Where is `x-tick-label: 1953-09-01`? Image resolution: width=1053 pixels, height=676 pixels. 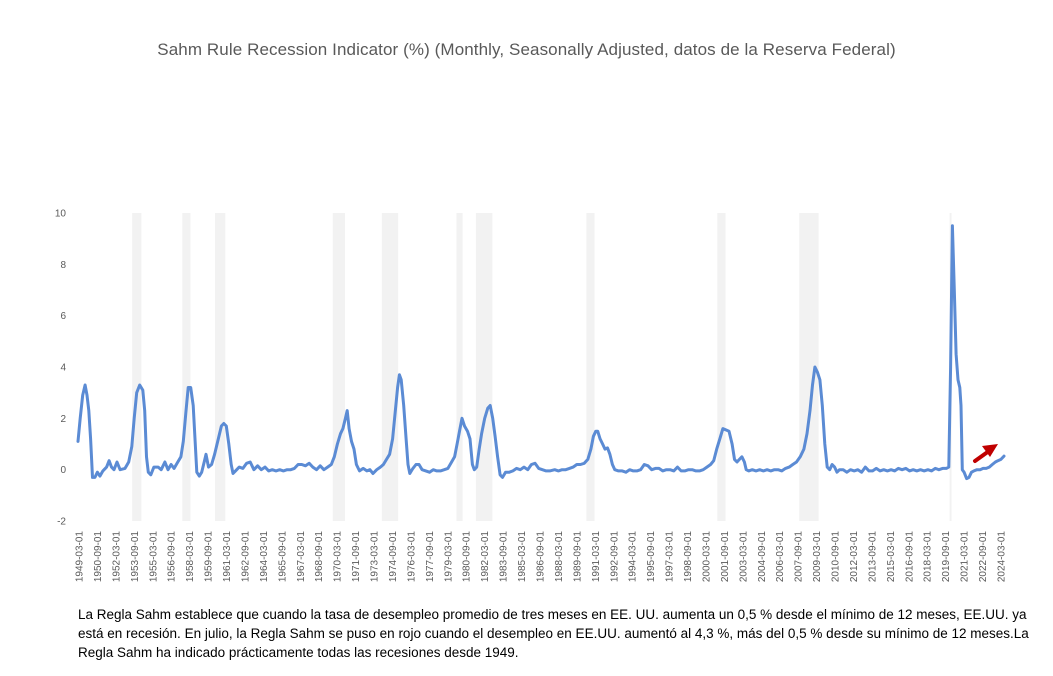
x-tick-label: 1953-09-01 is located at coordinates (135, 557).